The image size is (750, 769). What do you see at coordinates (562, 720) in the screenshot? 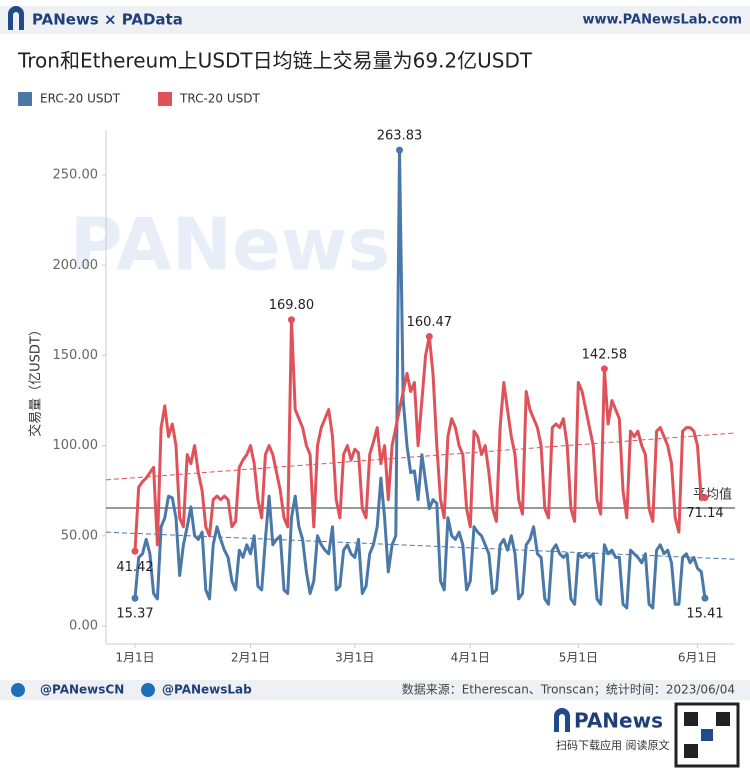
I see `footer-logo-icon` at bounding box center [562, 720].